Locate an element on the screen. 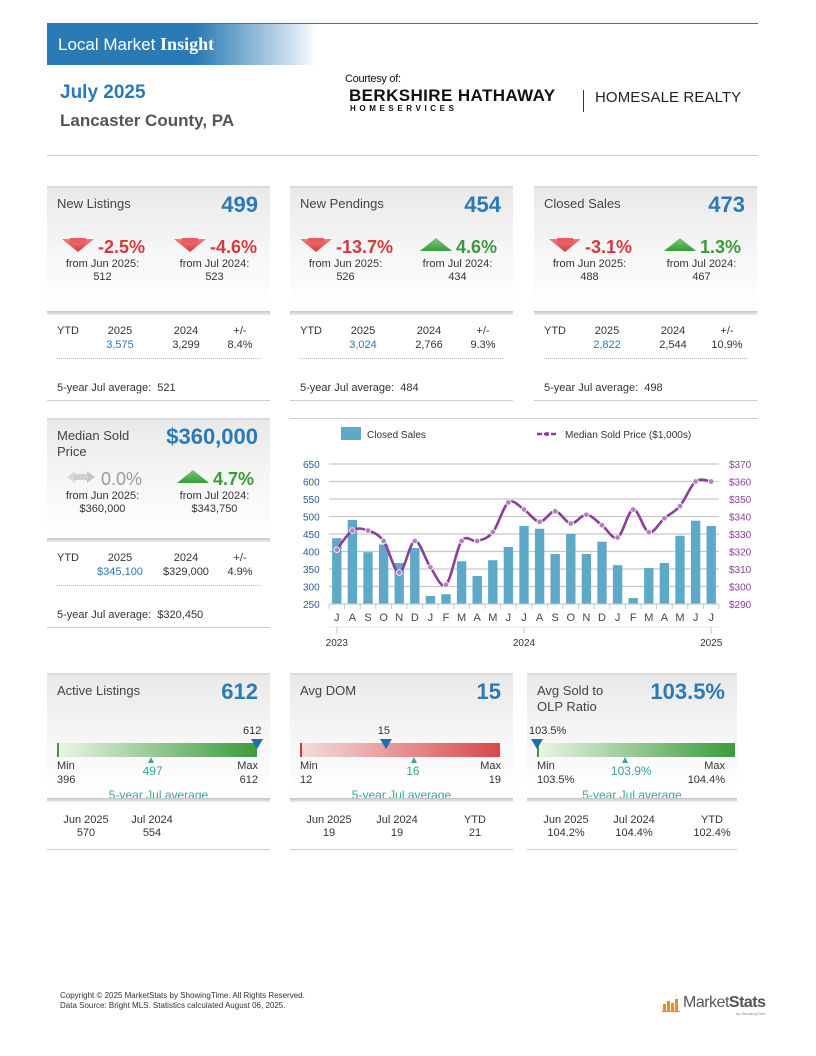 The width and height of the screenshot is (816, 1056). ytd-2025-value: 3,575 is located at coordinates (120, 345).